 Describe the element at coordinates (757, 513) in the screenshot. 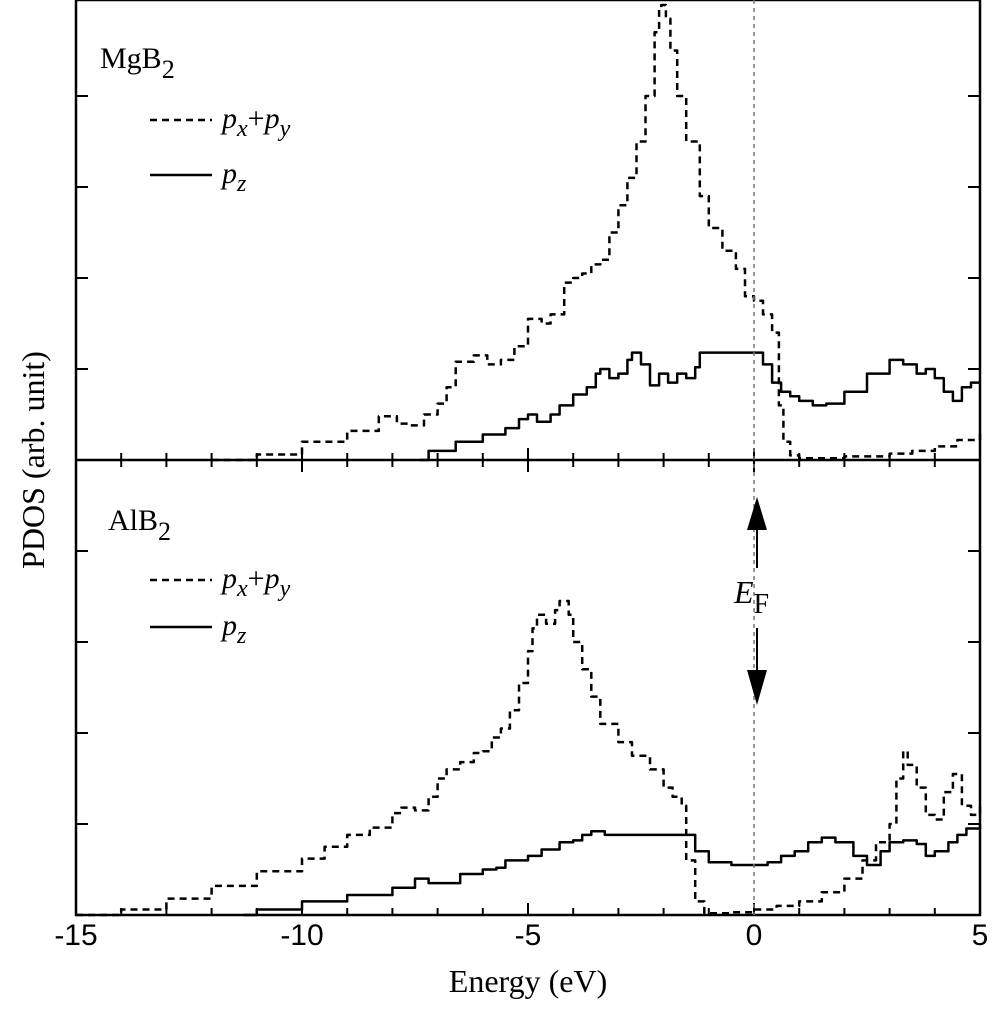

I see `fermi-arrow-up-icon` at that location.